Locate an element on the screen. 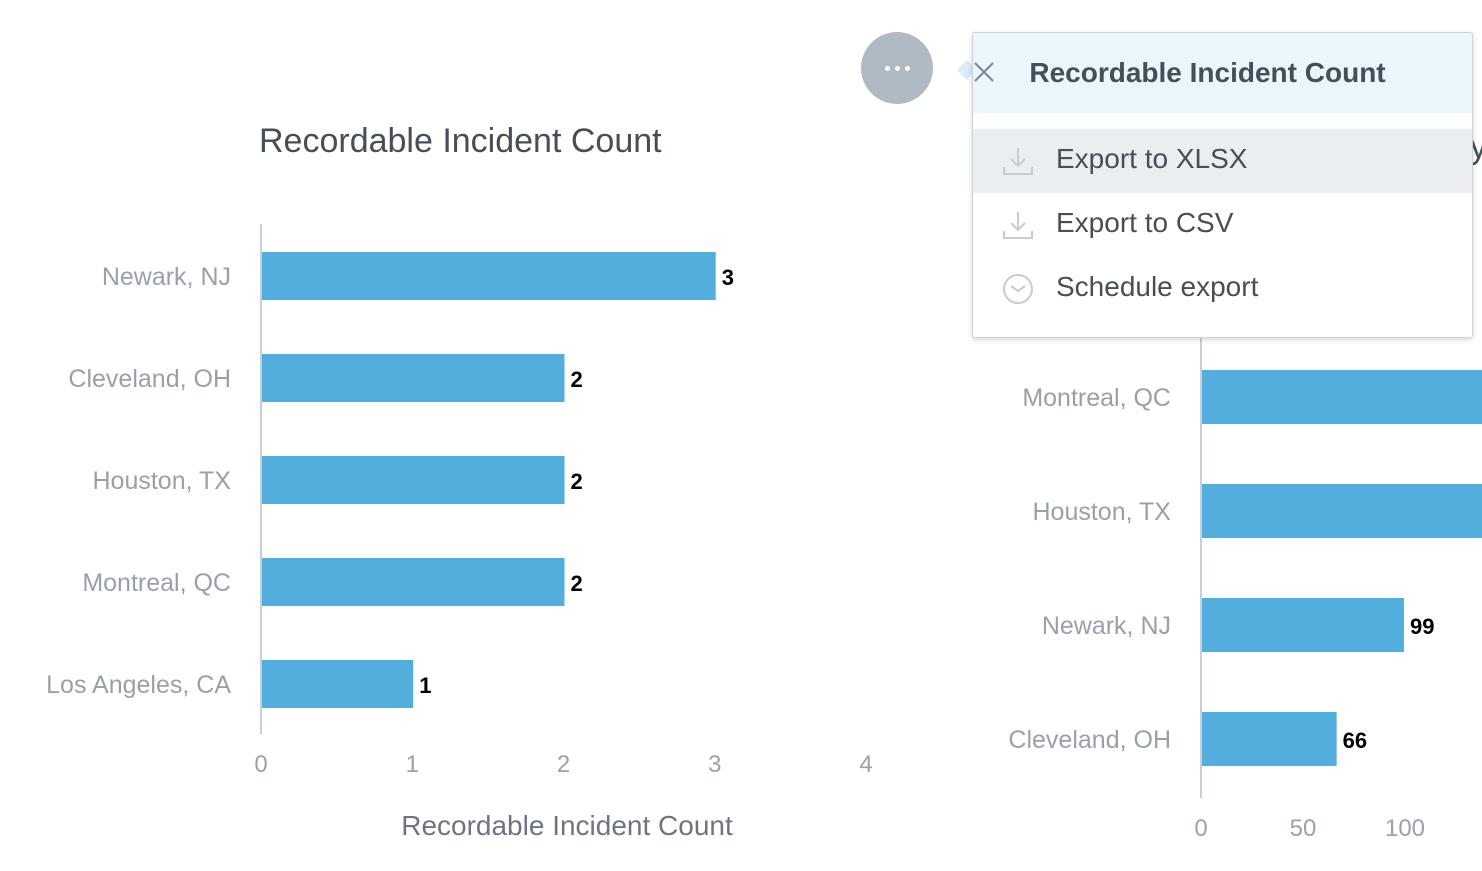  data-label: 66 is located at coordinates (1355, 740).